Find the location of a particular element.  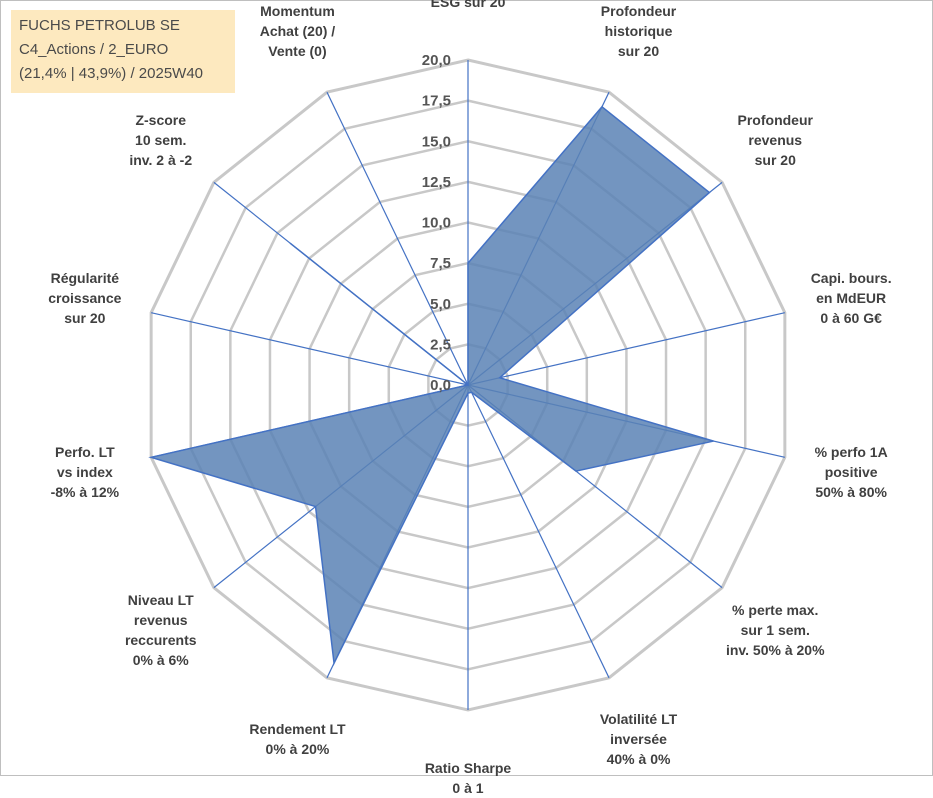

category-label: % perte max. sur 1 sem. inv. 50% à 20% is located at coordinates (775, 630).